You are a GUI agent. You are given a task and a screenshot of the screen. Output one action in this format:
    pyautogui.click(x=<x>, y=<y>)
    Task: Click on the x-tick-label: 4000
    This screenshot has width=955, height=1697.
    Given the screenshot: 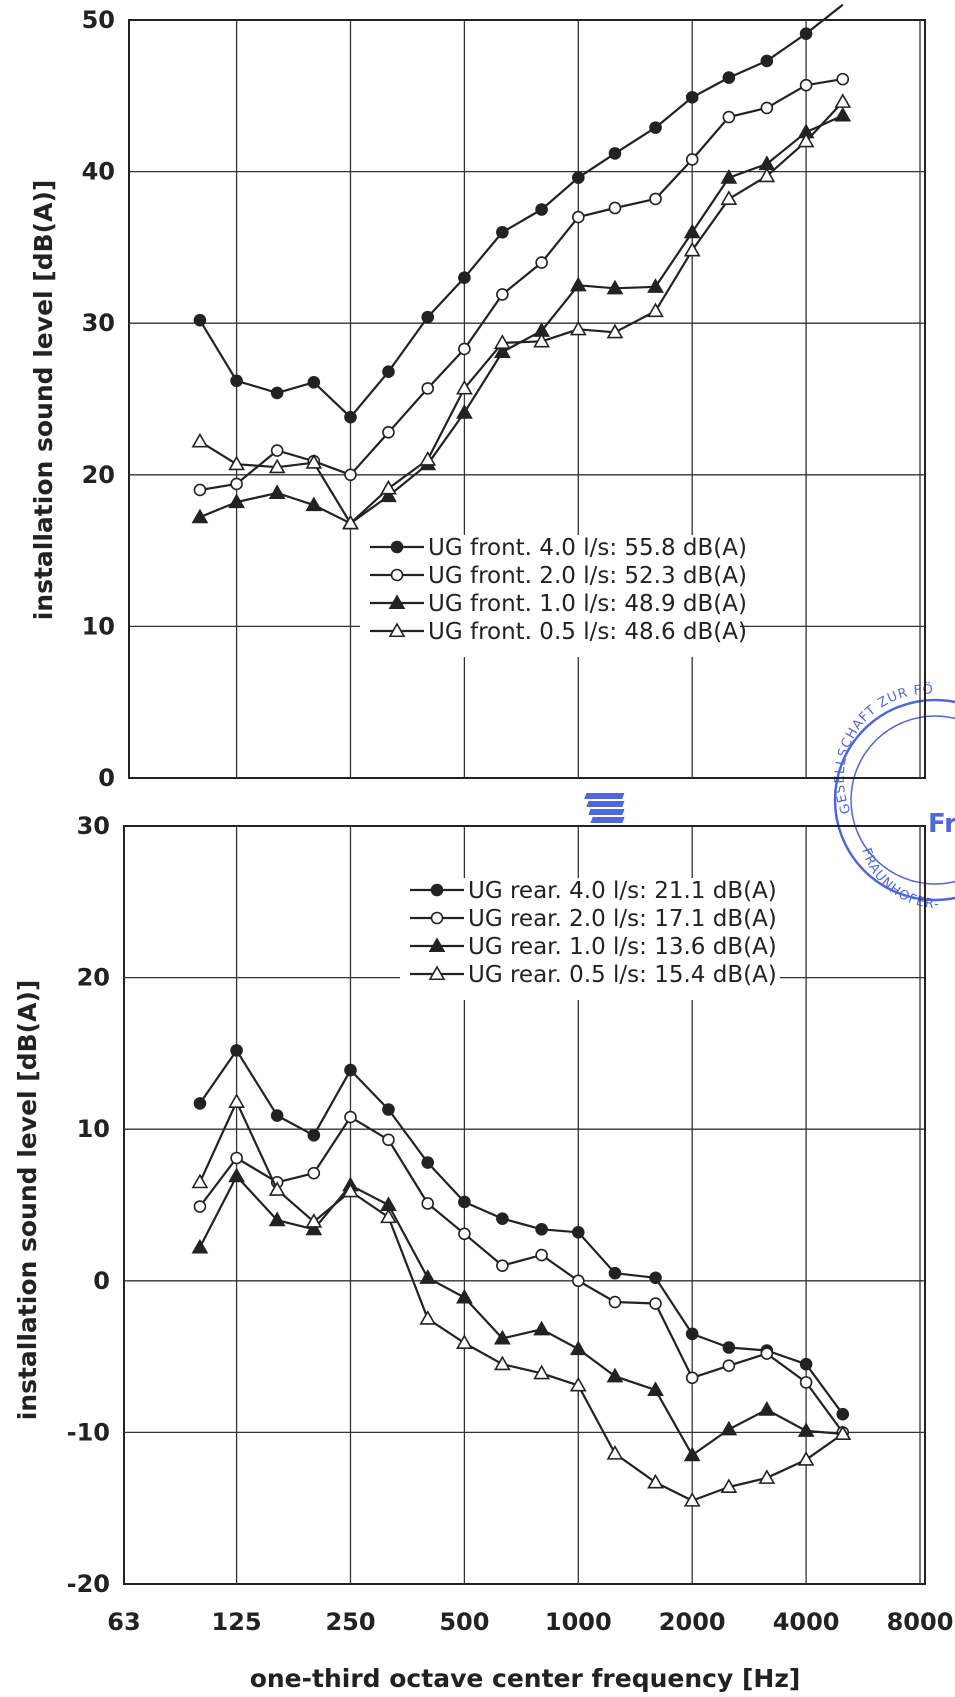 What is the action you would take?
    pyautogui.click(x=806, y=1622)
    